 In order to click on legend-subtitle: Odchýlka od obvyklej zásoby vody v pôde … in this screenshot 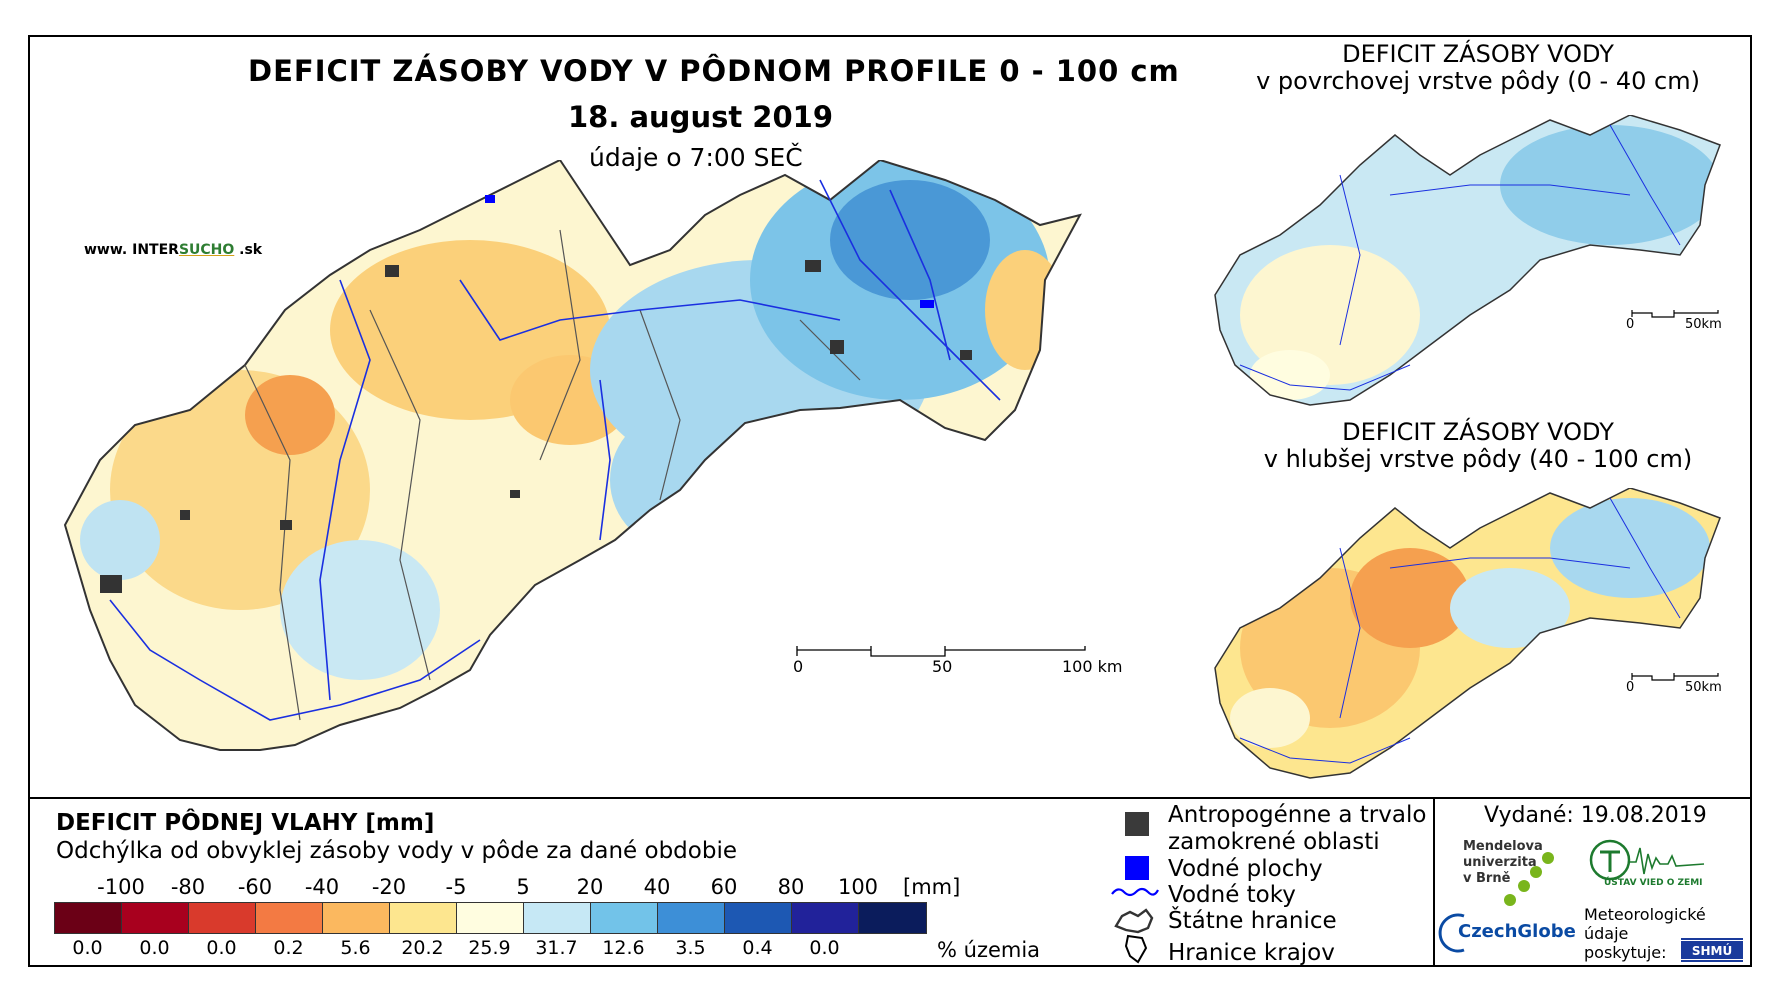, I will do `click(396, 851)`.